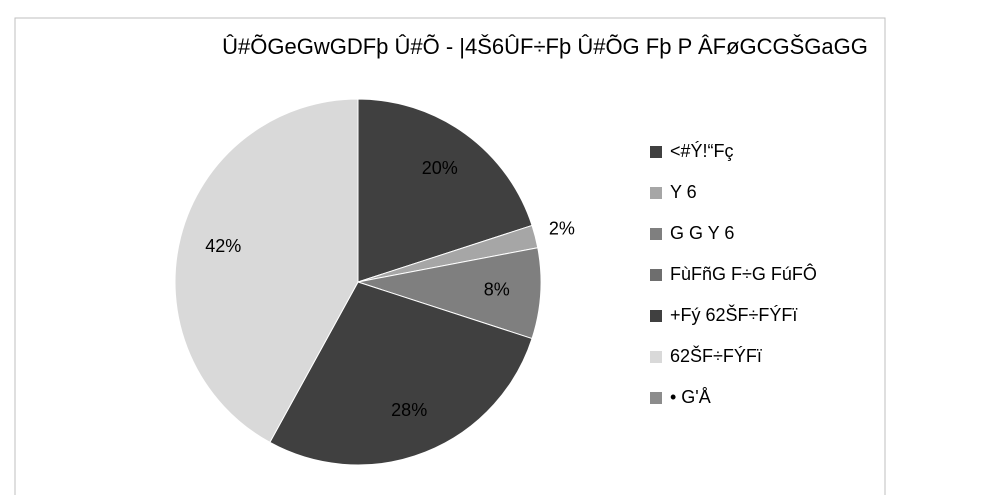 The height and width of the screenshot is (495, 985). Describe the element at coordinates (562, 228) in the screenshot. I see `data-label: 2%` at that location.